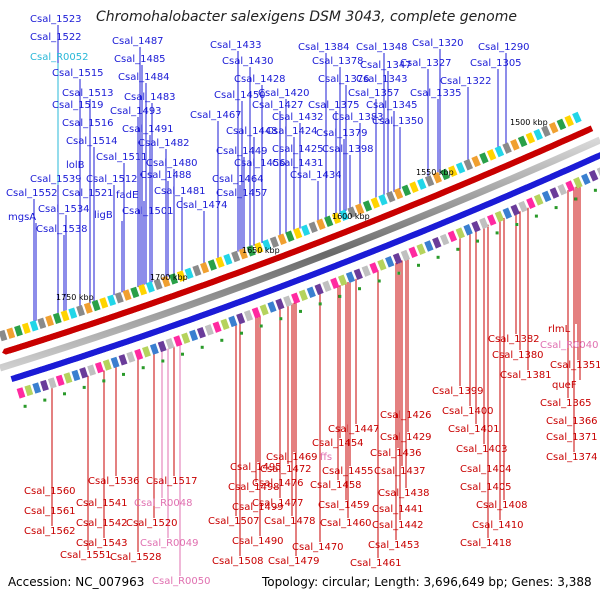 This screenshot has height=600, width=600. What do you see at coordinates (202, 205) in the screenshot?
I see `forward-gene-label: Csal_1474` at bounding box center [202, 205].